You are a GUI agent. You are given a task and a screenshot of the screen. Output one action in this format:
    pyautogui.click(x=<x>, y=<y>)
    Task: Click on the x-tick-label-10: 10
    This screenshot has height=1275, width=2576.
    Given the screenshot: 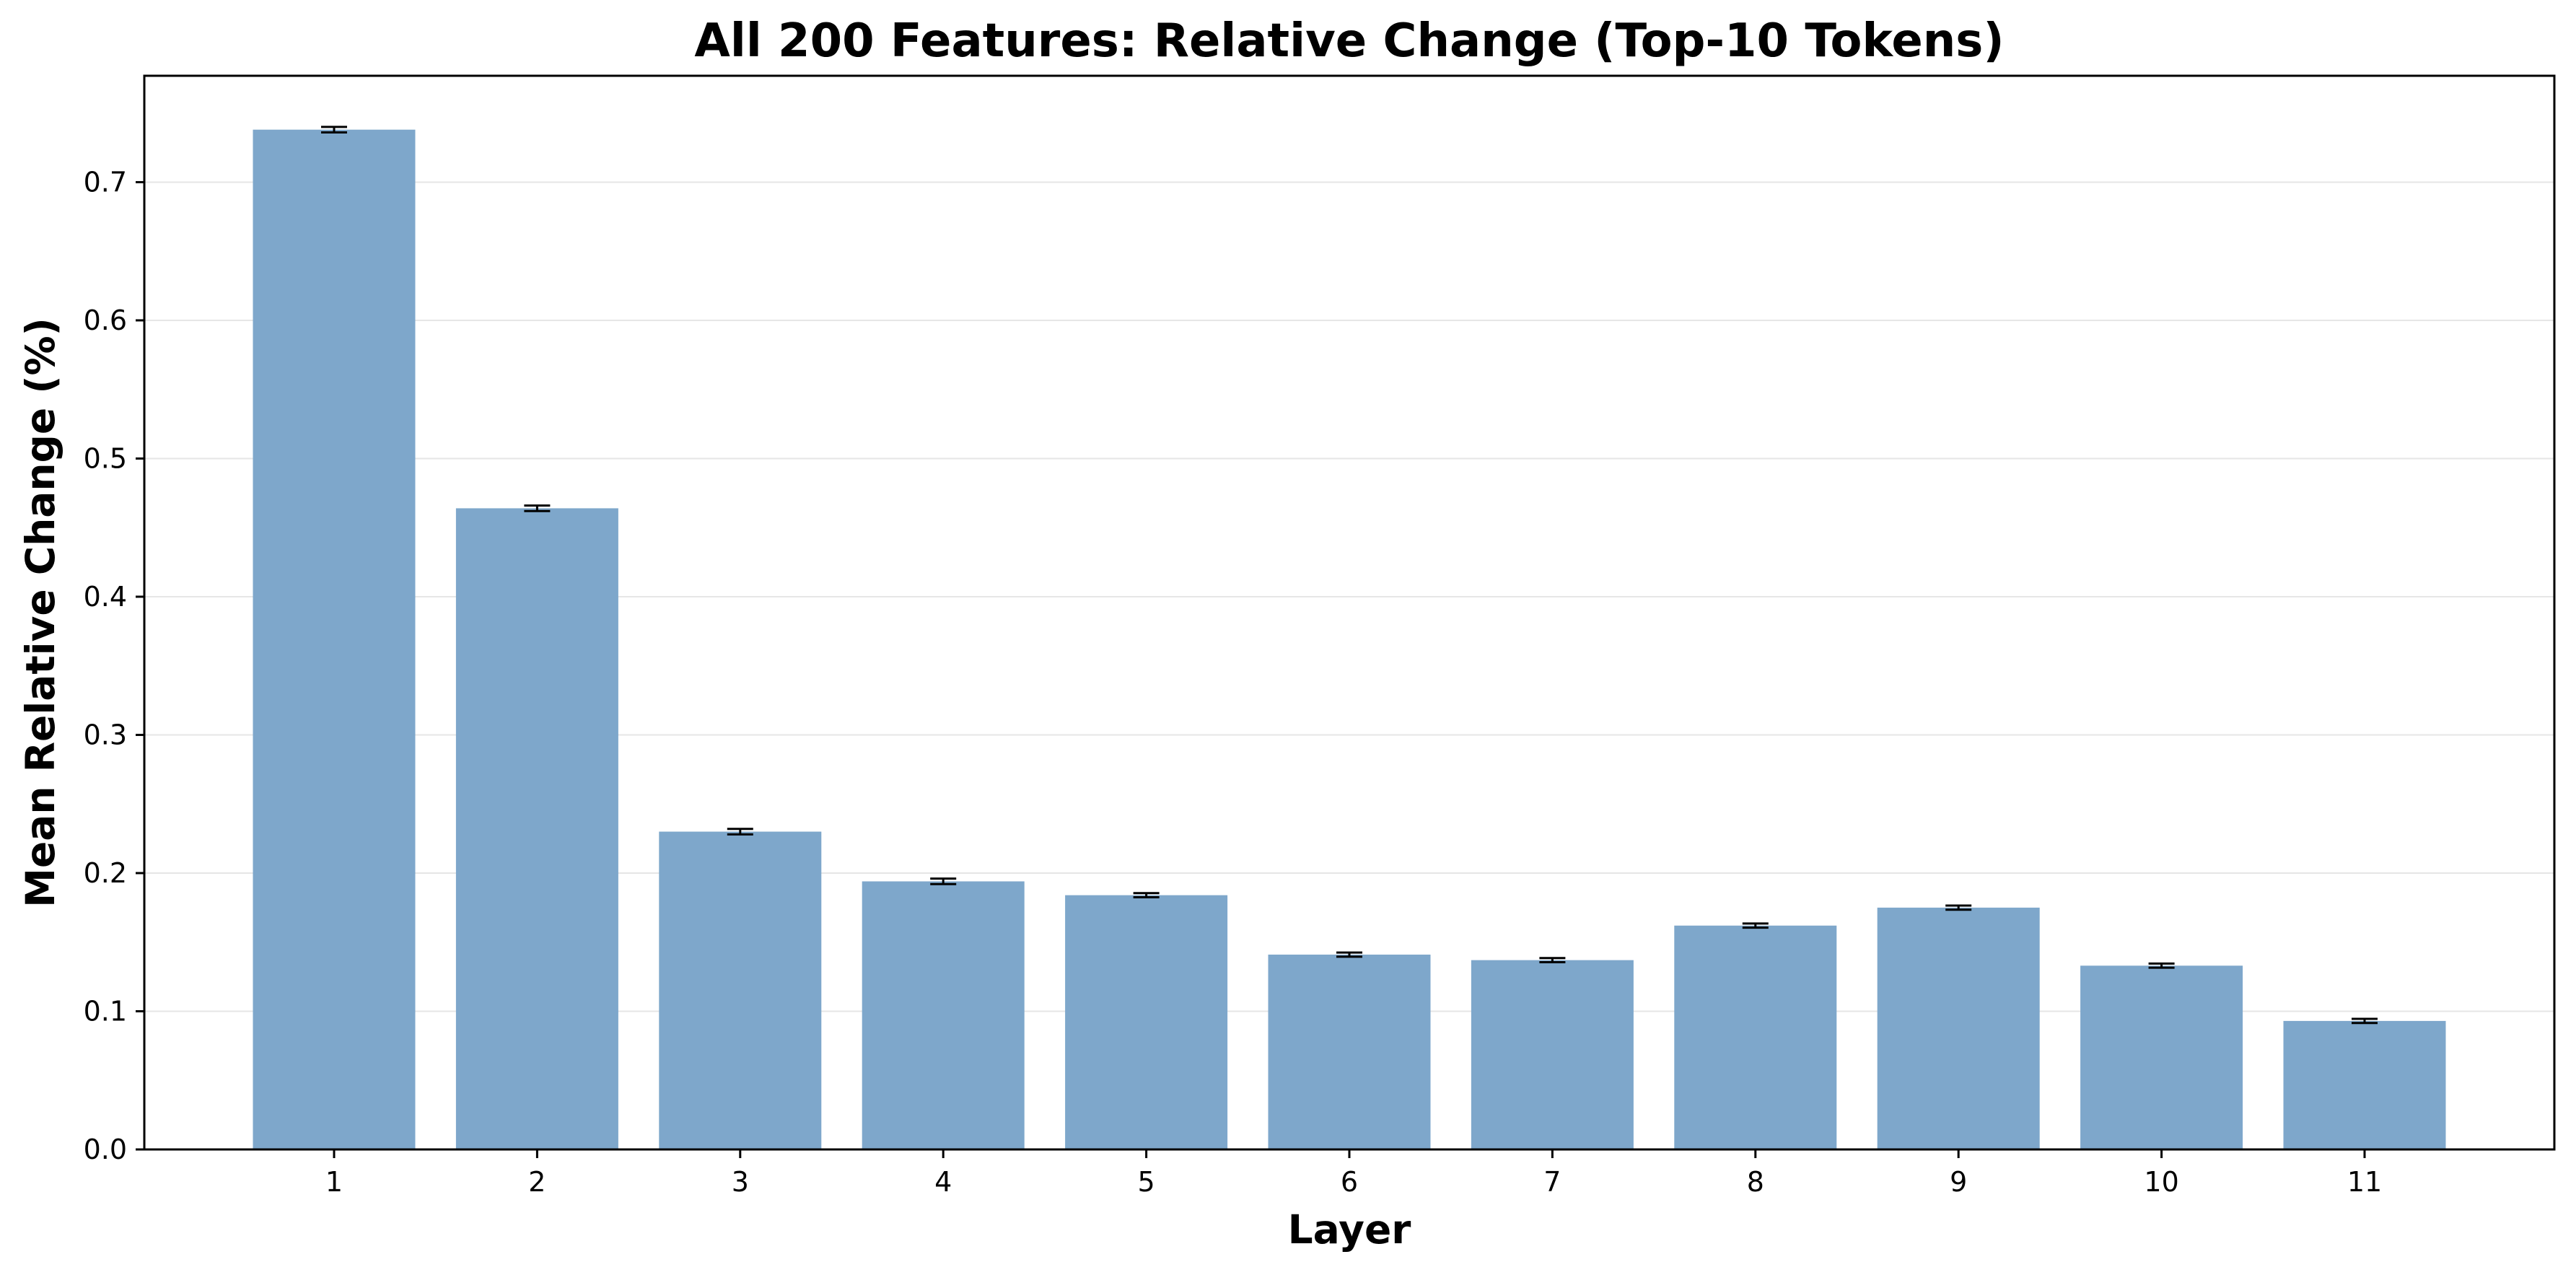 What is the action you would take?
    pyautogui.click(x=2161, y=1182)
    